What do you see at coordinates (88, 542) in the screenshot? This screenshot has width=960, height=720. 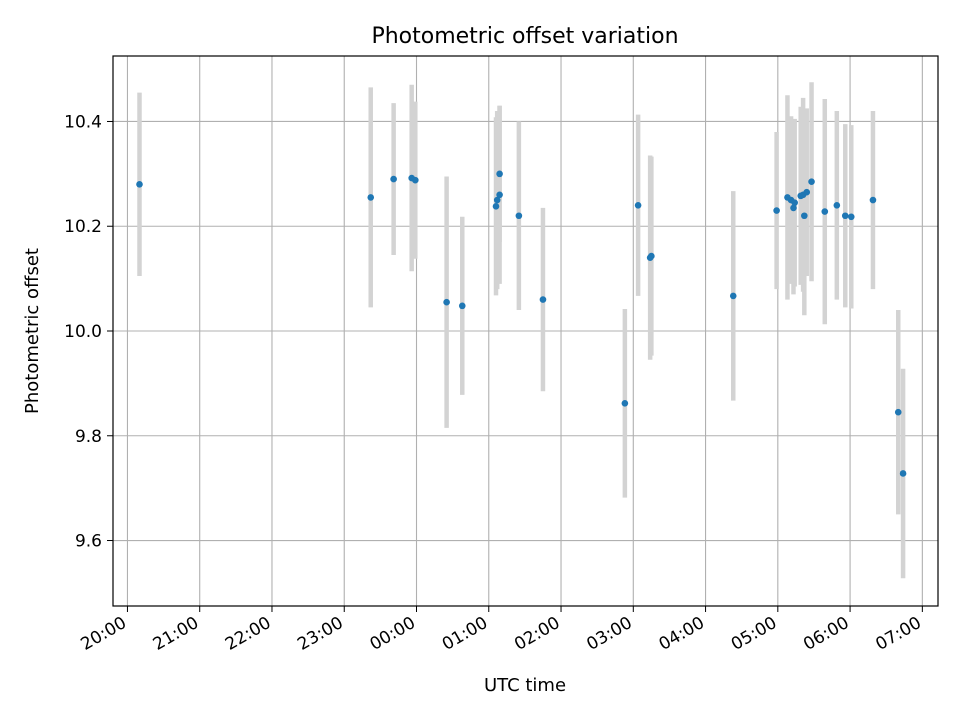 I see `y-tick-label: 9.6` at bounding box center [88, 542].